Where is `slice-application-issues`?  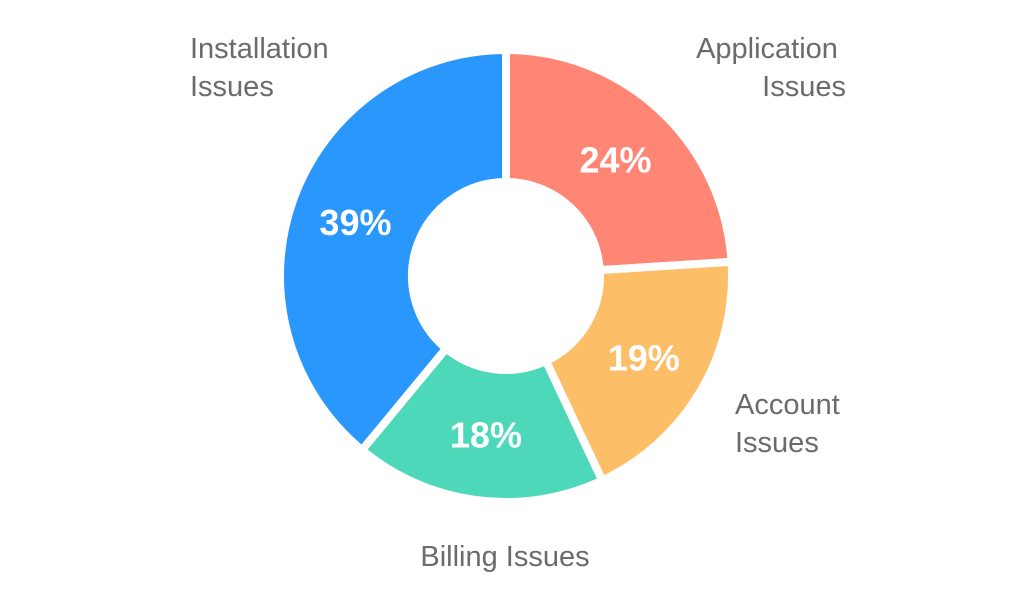
slice-application-issues is located at coordinates (619, 160).